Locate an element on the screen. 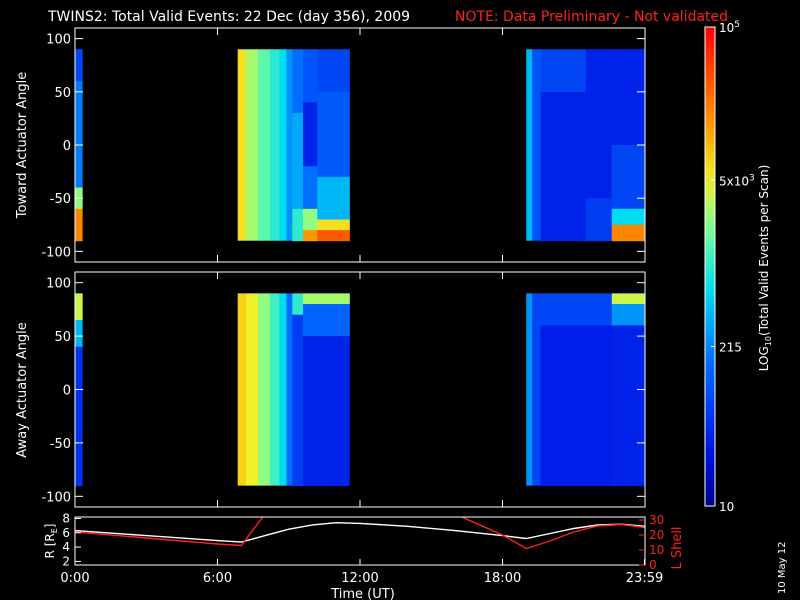 This screenshot has height=600, width=800. xlabel: Time (UT) is located at coordinates (362, 593).